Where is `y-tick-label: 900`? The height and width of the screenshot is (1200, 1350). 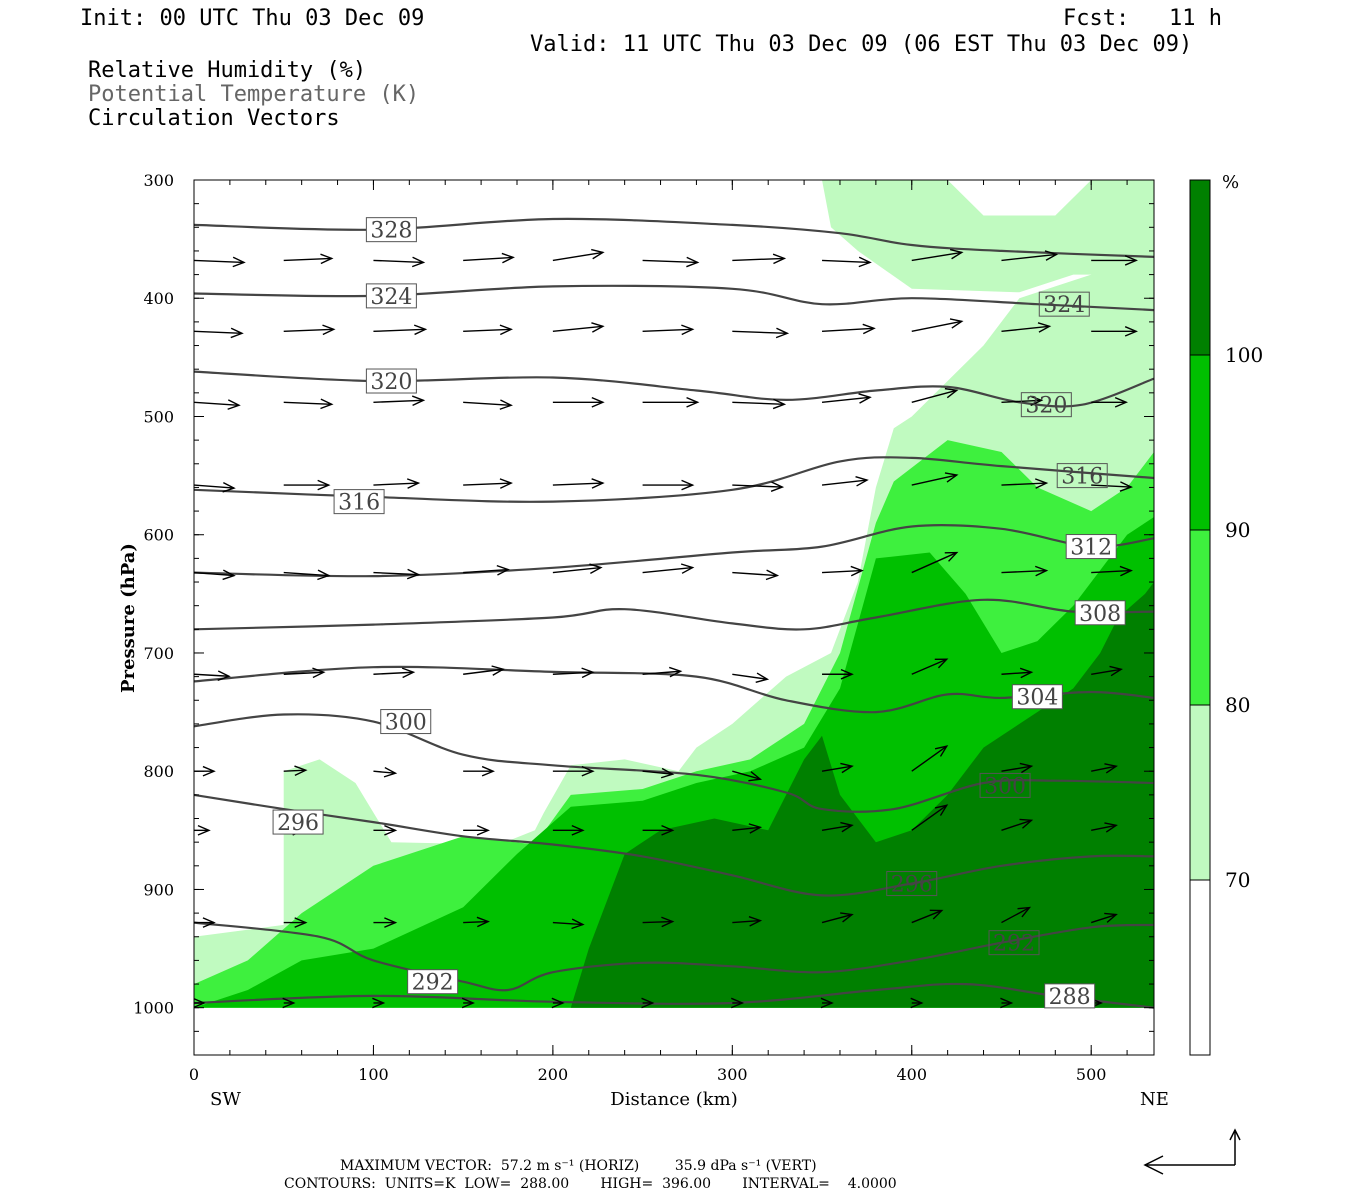
y-tick-label: 900 is located at coordinates (158, 889).